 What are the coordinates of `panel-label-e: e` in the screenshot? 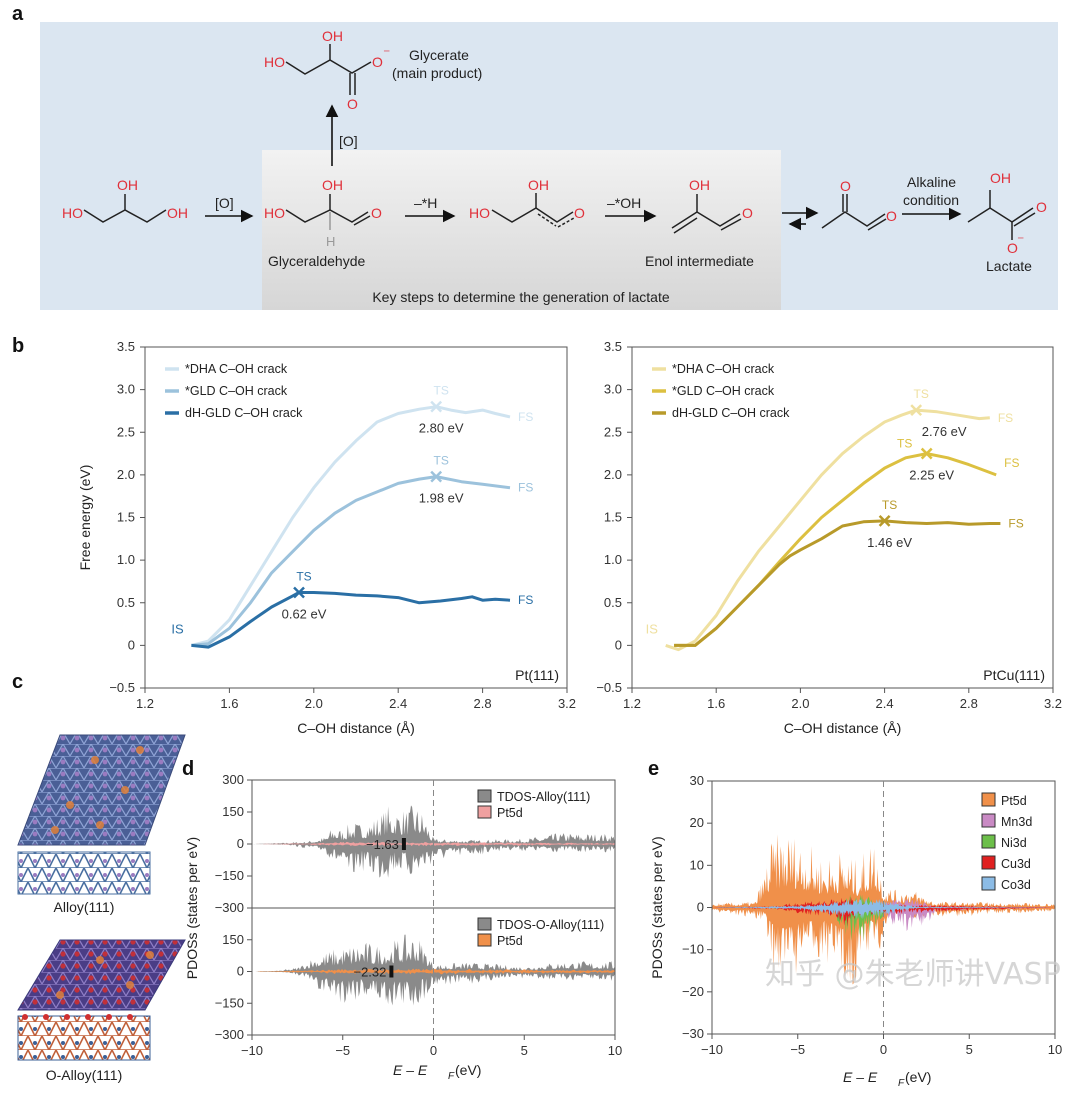 It's located at (653, 769).